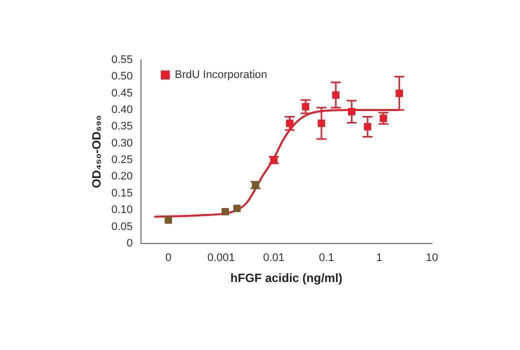 This screenshot has height=350, width=520. Describe the element at coordinates (122, 160) in the screenshot. I see `y-tick-label: 0.25` at that location.